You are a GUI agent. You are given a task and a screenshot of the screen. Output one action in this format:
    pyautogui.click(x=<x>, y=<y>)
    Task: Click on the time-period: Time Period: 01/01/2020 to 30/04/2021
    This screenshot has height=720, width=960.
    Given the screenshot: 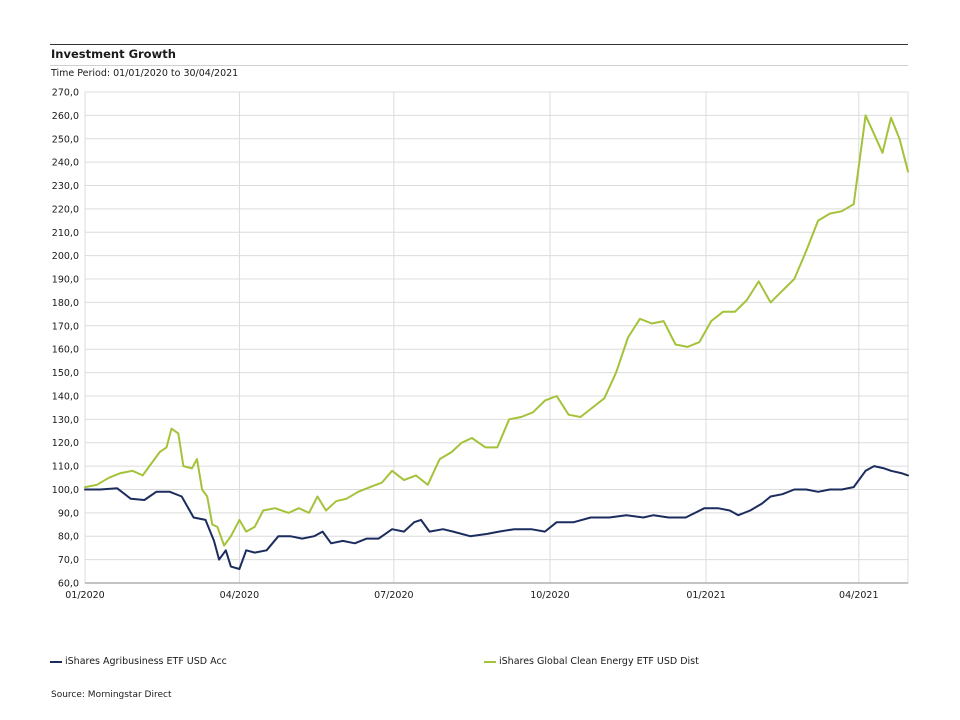 What is the action you would take?
    pyautogui.click(x=145, y=73)
    